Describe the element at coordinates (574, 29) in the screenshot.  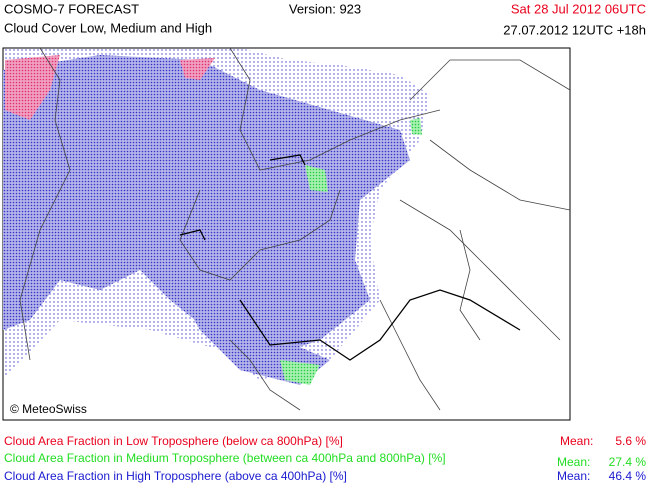
I see `run-time: 27.07.2012 12UTC +18h` at that location.